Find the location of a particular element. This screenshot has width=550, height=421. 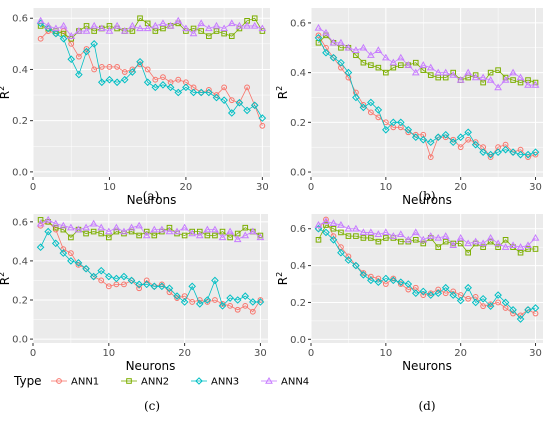

legend: Type ANN1 ANN2 ANN3 ANN4 is located at coordinates (161, 381).